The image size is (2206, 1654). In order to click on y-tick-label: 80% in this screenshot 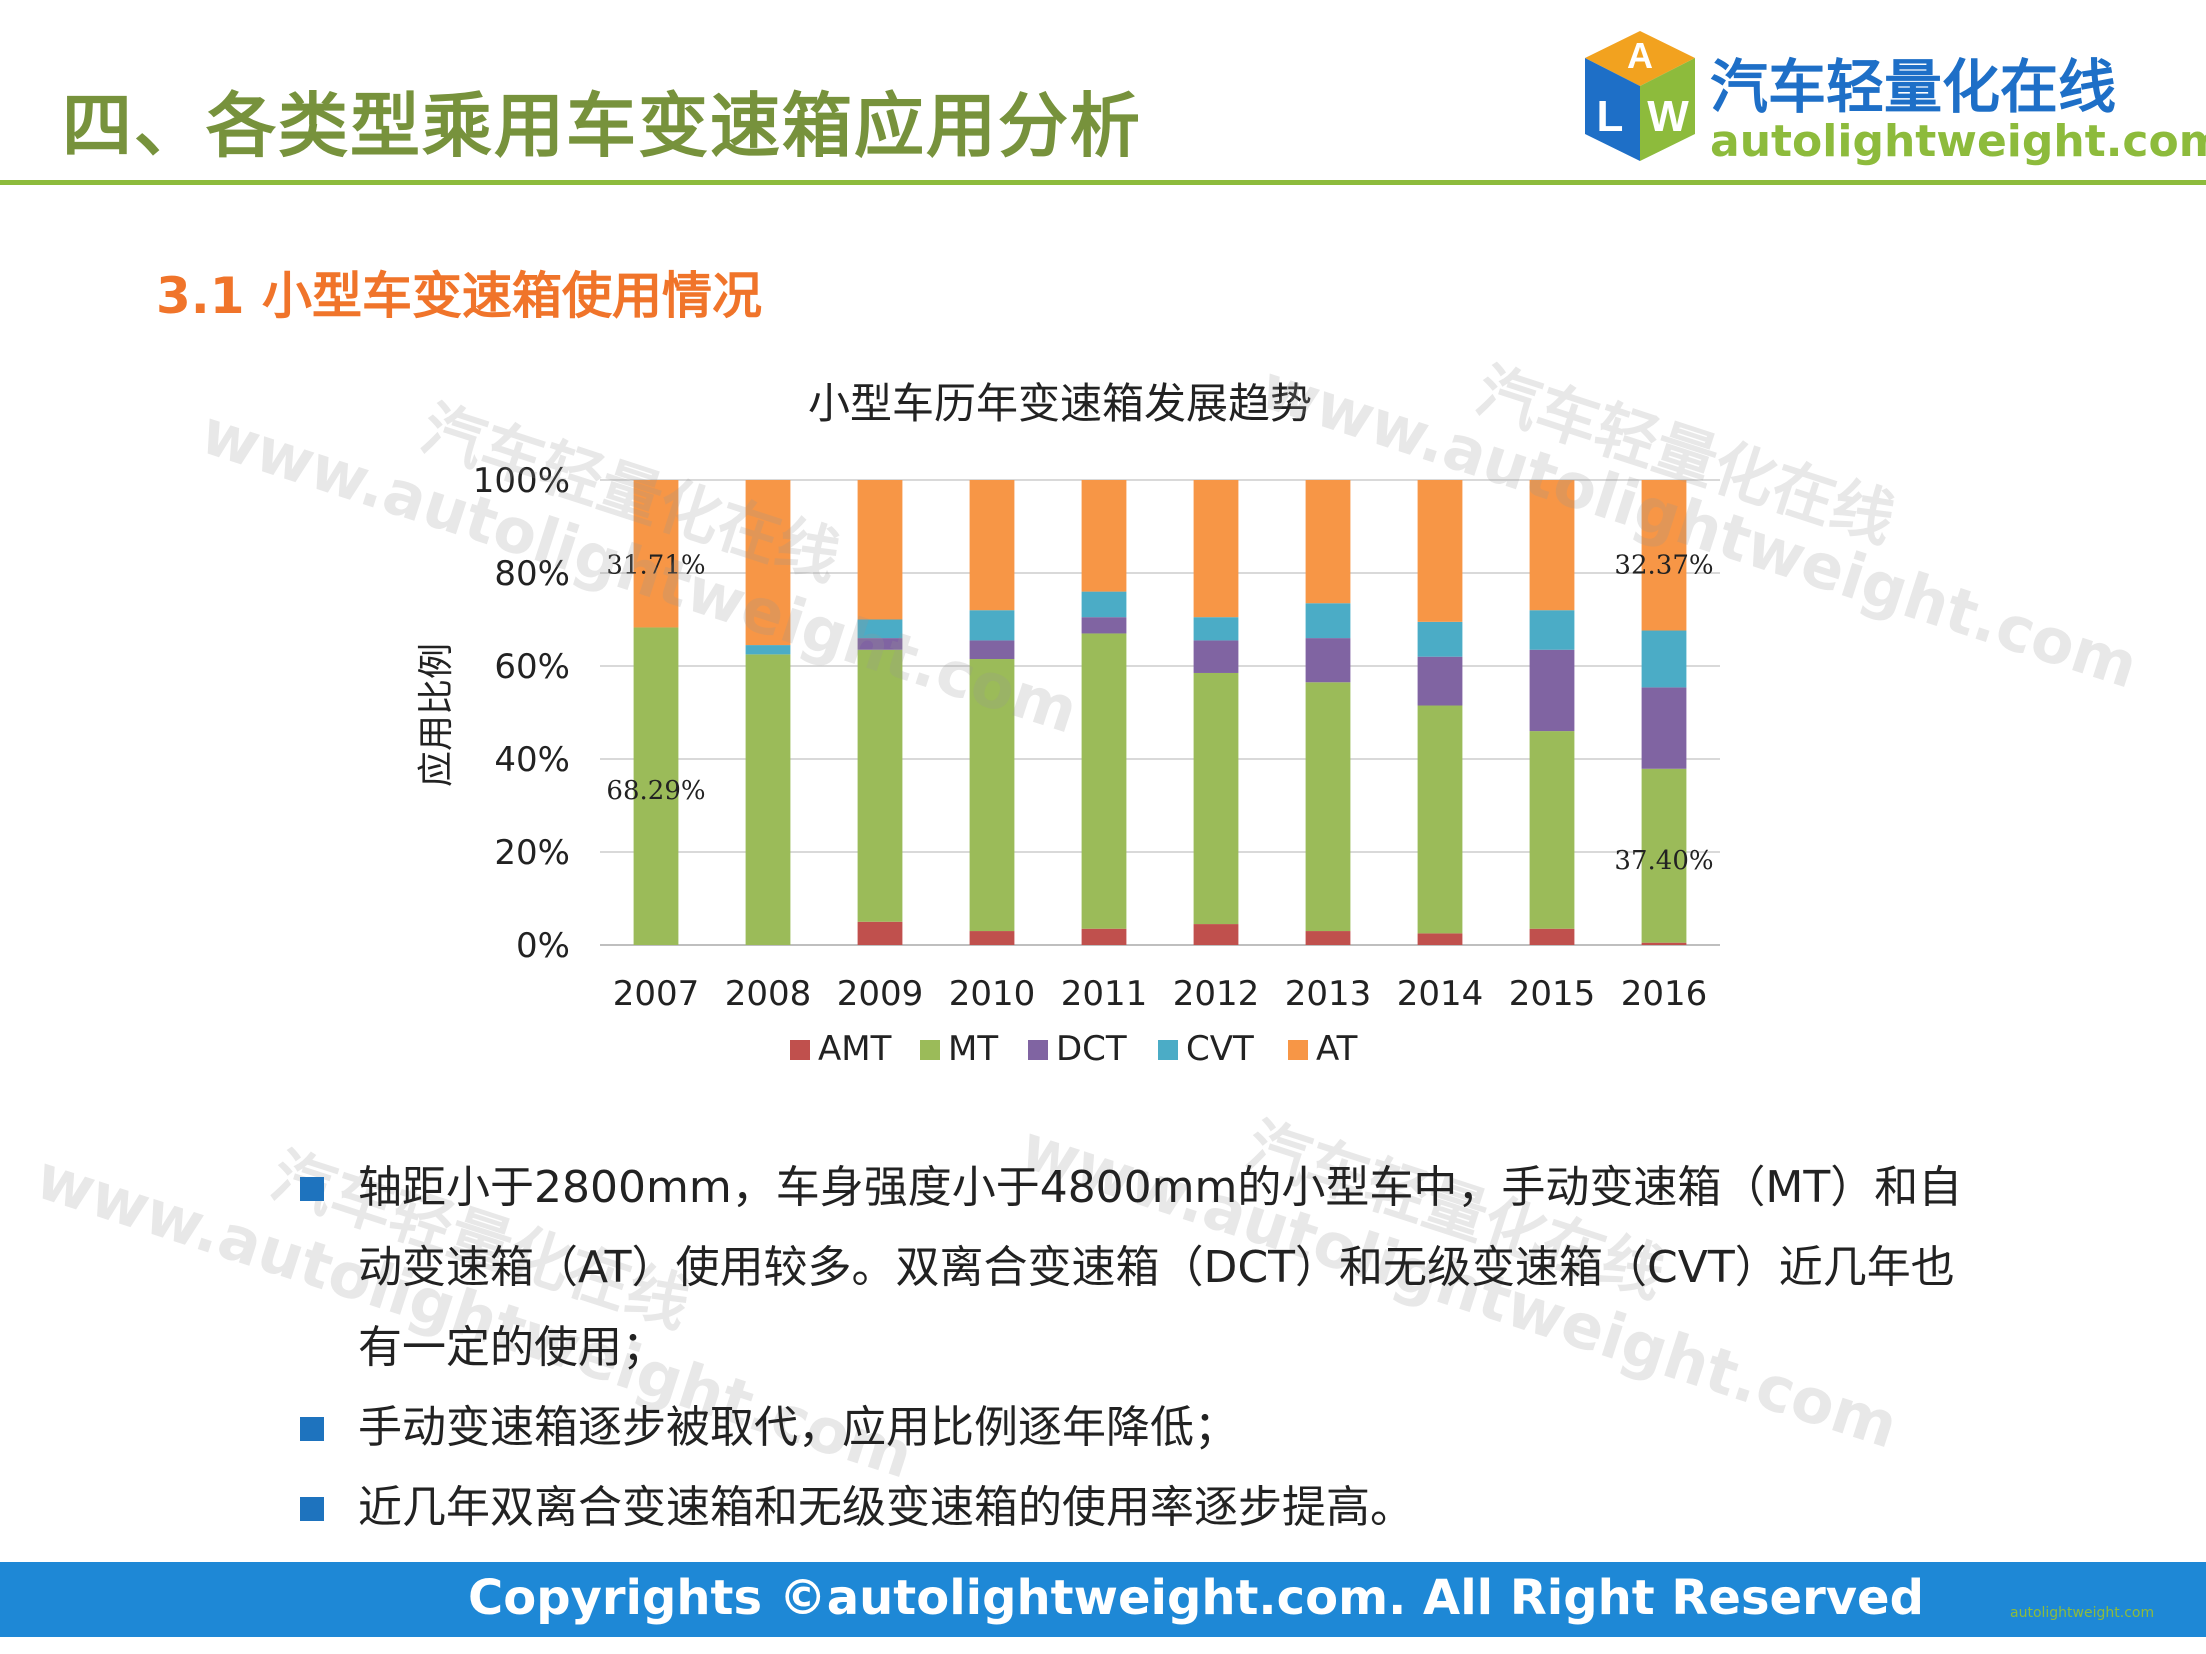, I will do `click(532, 574)`.